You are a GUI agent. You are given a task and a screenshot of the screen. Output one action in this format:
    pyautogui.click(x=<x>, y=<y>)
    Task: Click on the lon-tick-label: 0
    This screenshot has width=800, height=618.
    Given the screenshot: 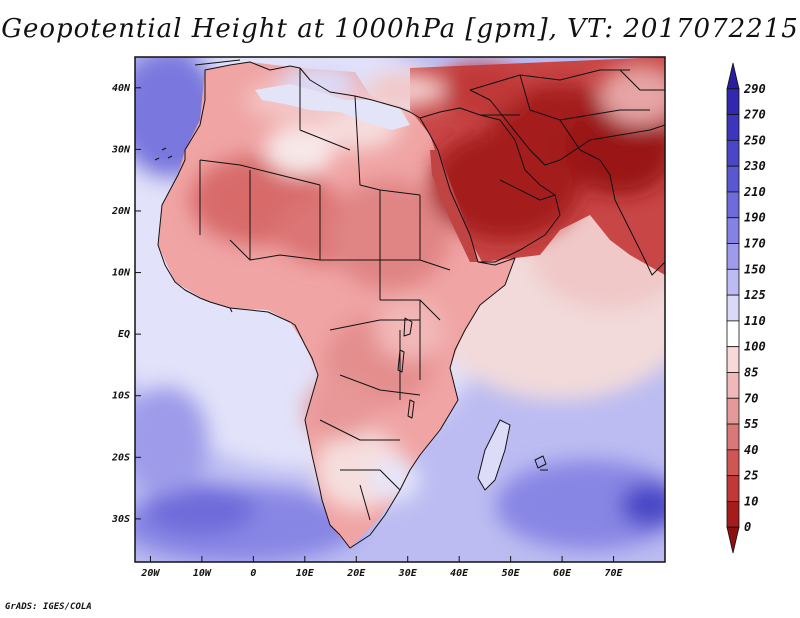 What is the action you would take?
    pyautogui.click(x=253, y=573)
    